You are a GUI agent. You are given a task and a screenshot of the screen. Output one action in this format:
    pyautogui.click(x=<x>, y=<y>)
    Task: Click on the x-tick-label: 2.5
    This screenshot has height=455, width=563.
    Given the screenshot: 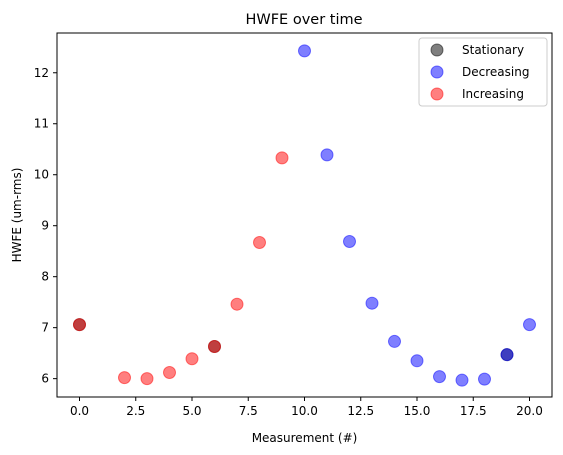 What is the action you would take?
    pyautogui.click(x=135, y=411)
    